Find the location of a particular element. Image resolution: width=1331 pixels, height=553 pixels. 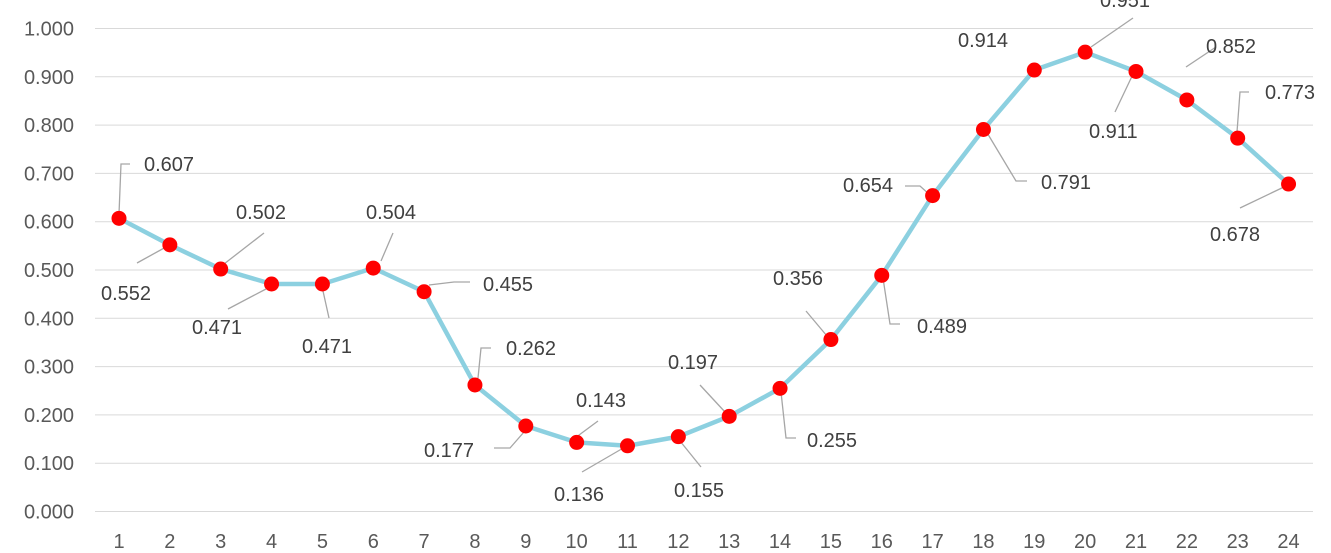

data-label: 0.911 is located at coordinates (1113, 132).